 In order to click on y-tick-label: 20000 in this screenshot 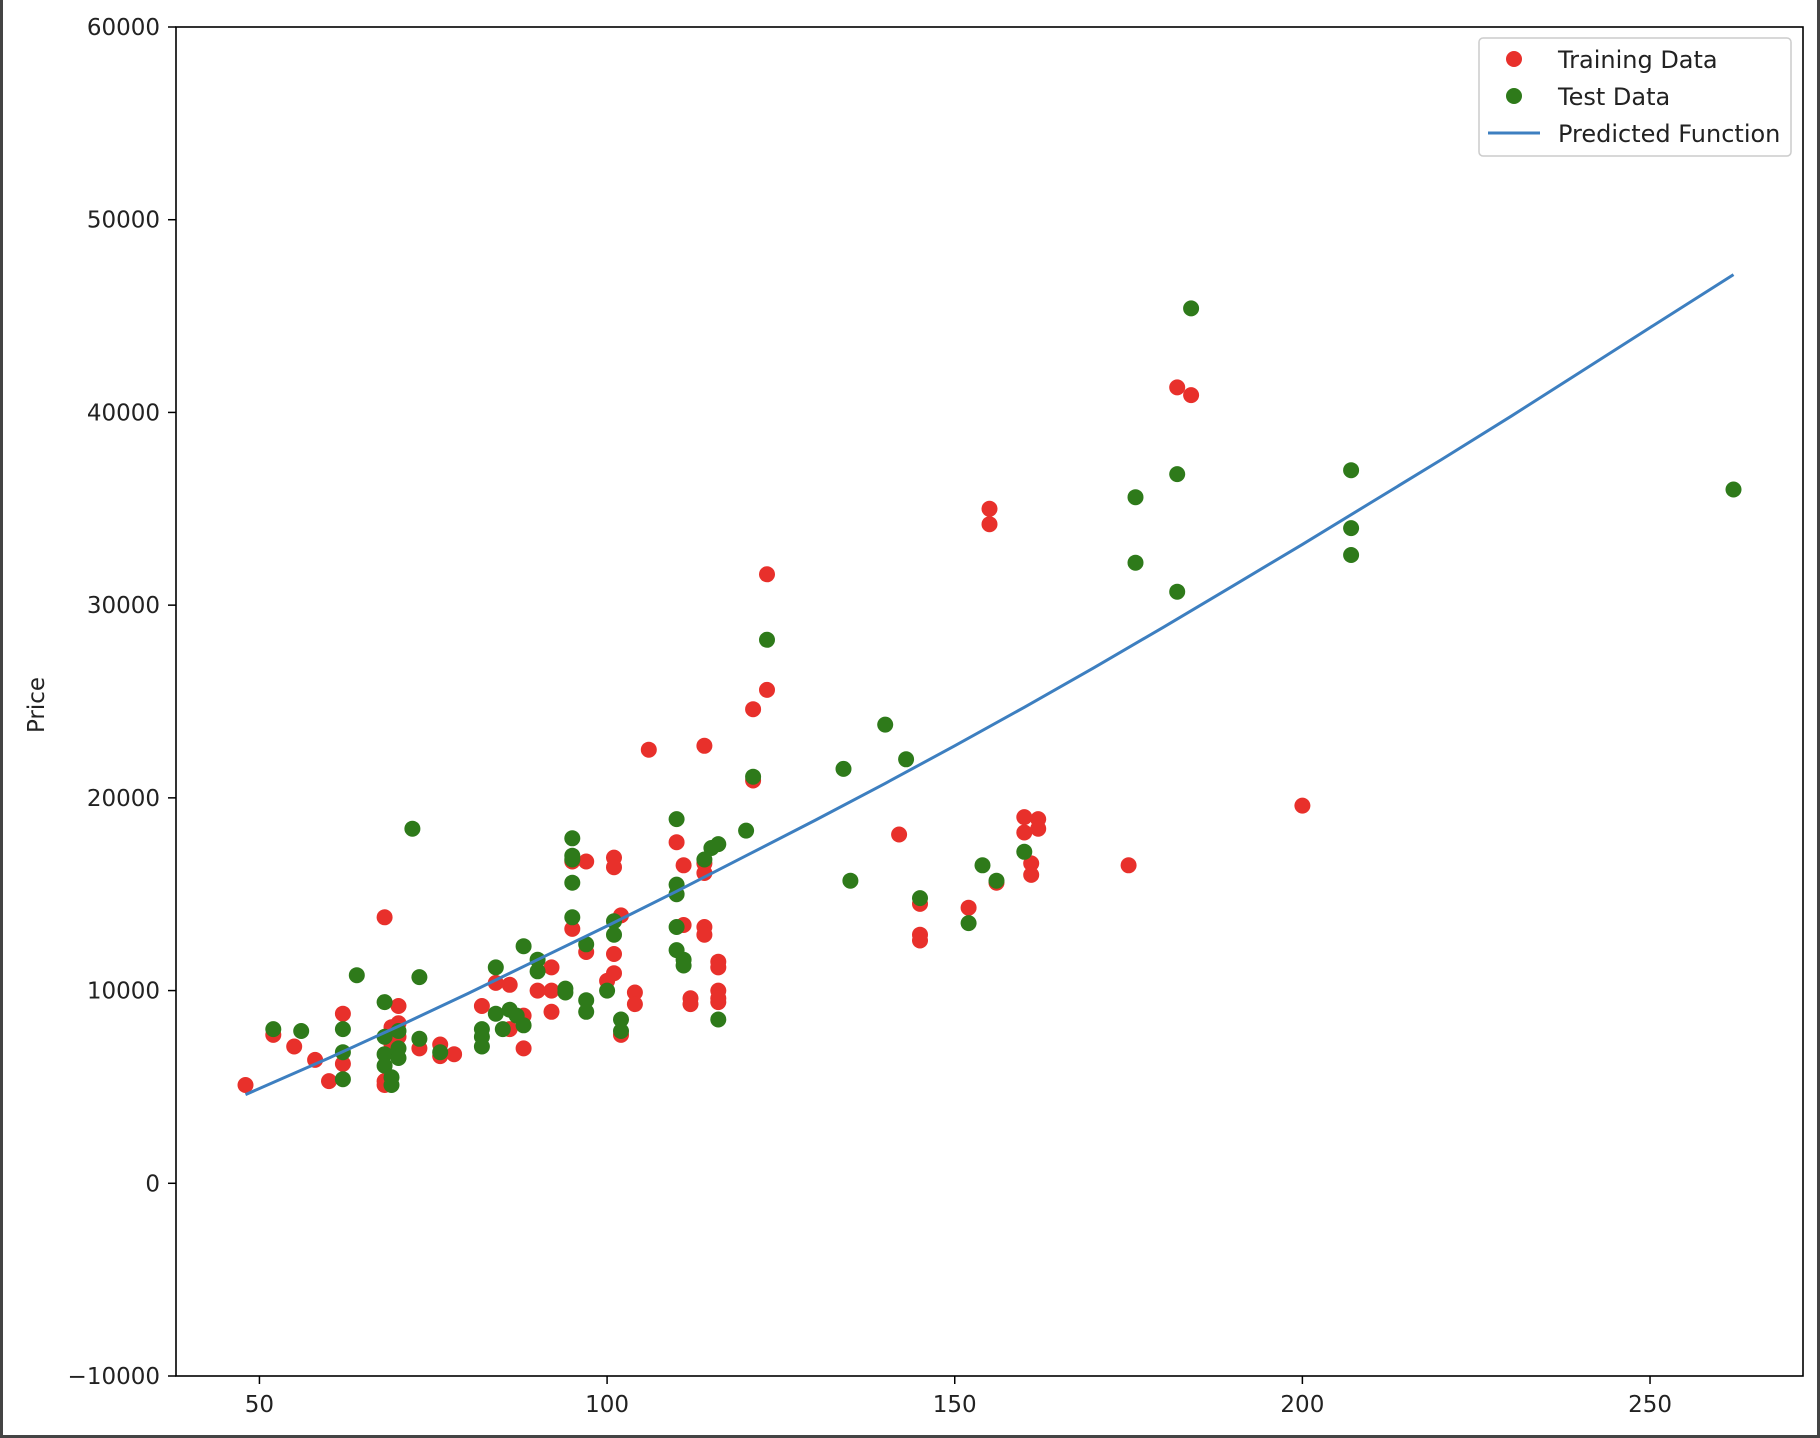, I will do `click(123, 799)`.